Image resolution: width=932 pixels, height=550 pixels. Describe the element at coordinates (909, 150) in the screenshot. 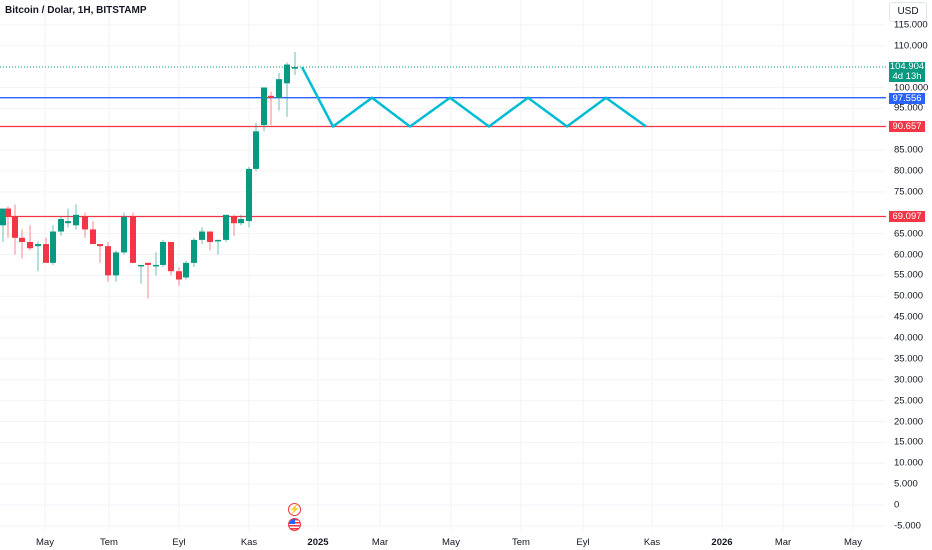

I see `y-axis-tick: 85.000` at that location.